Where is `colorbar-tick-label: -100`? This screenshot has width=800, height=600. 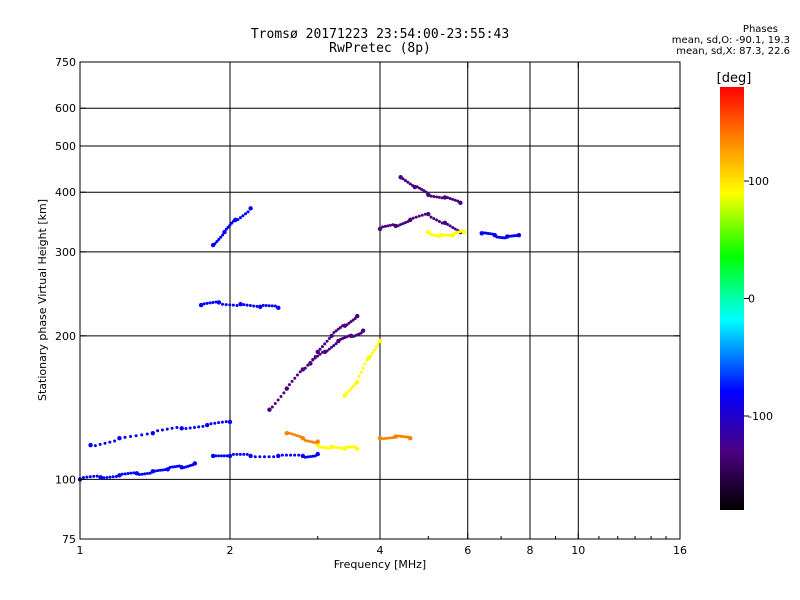
colorbar-tick-label: -100 is located at coordinates (760, 416).